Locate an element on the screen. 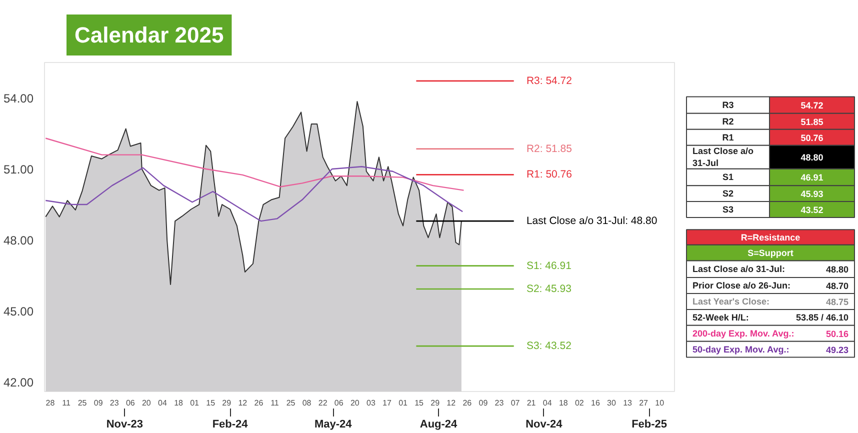 Image resolution: width=858 pixels, height=433 pixels. x2-tick-label: Nov-23 is located at coordinates (125, 424).